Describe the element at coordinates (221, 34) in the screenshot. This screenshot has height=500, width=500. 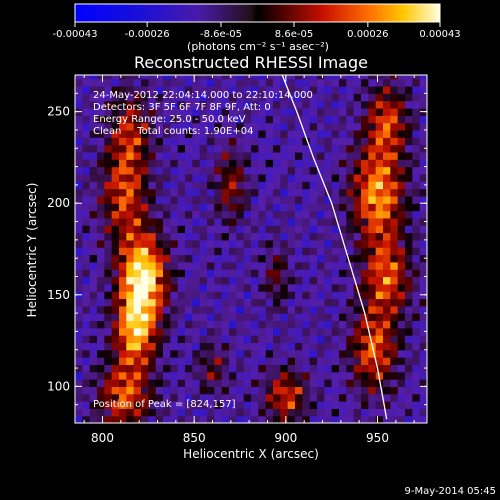
I see `colorbar-tick-label: -8.6e-05` at that location.